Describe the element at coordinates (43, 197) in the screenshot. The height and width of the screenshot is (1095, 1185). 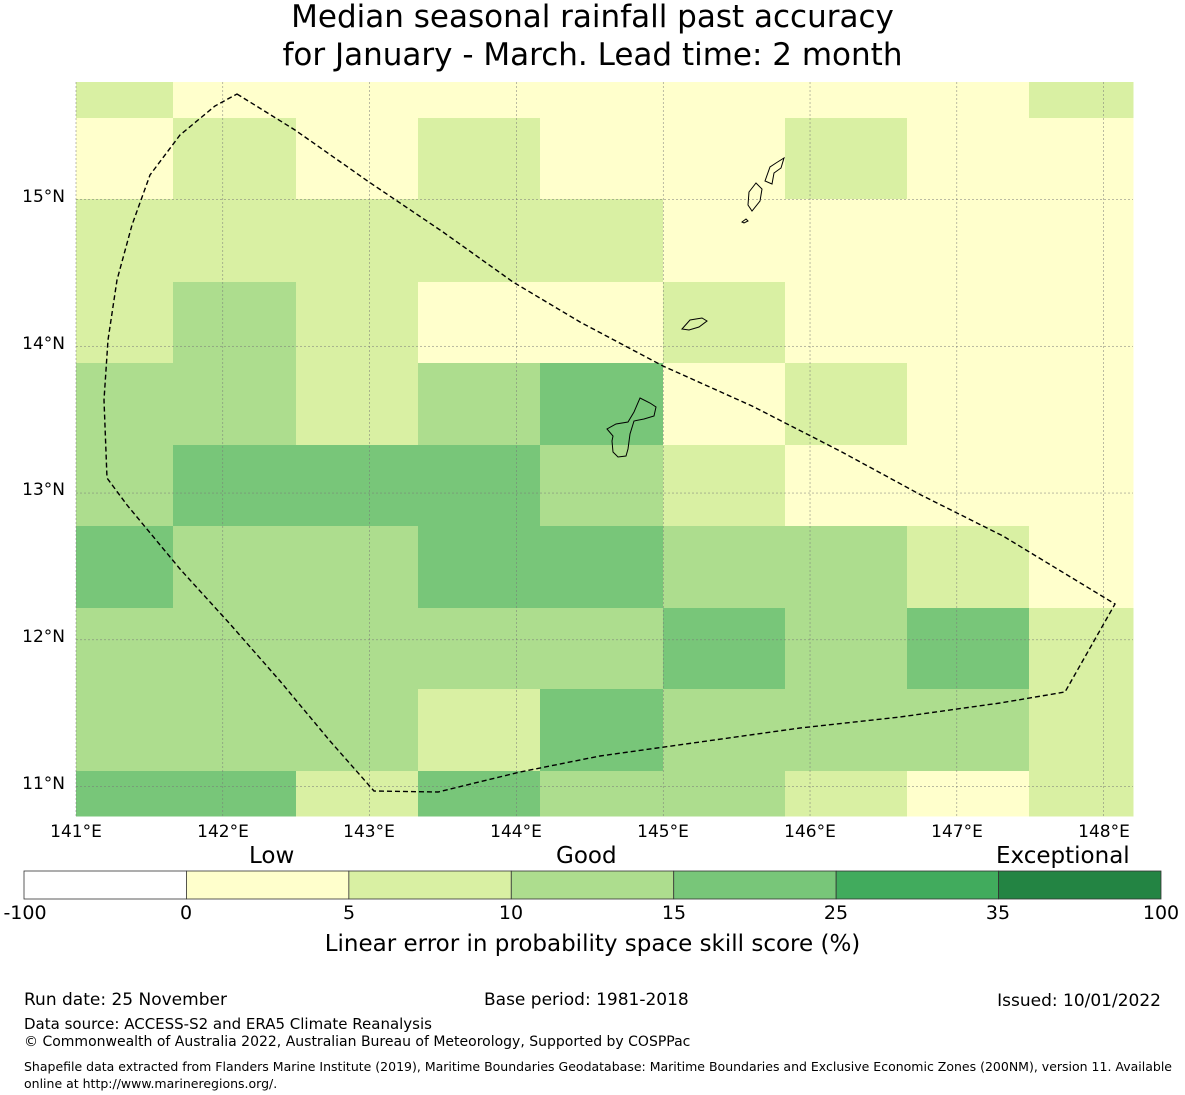
I see `lat-label-15n: 15°N` at that location.